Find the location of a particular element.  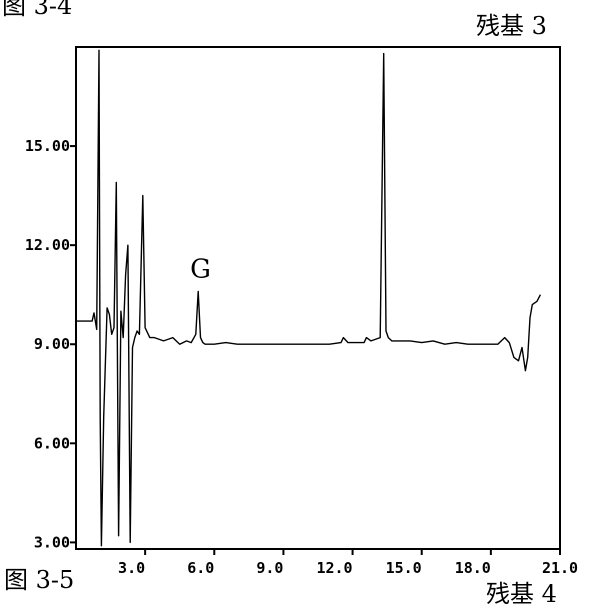

figure-caption-bottom-left: 图 3-5 is located at coordinates (39, 580).